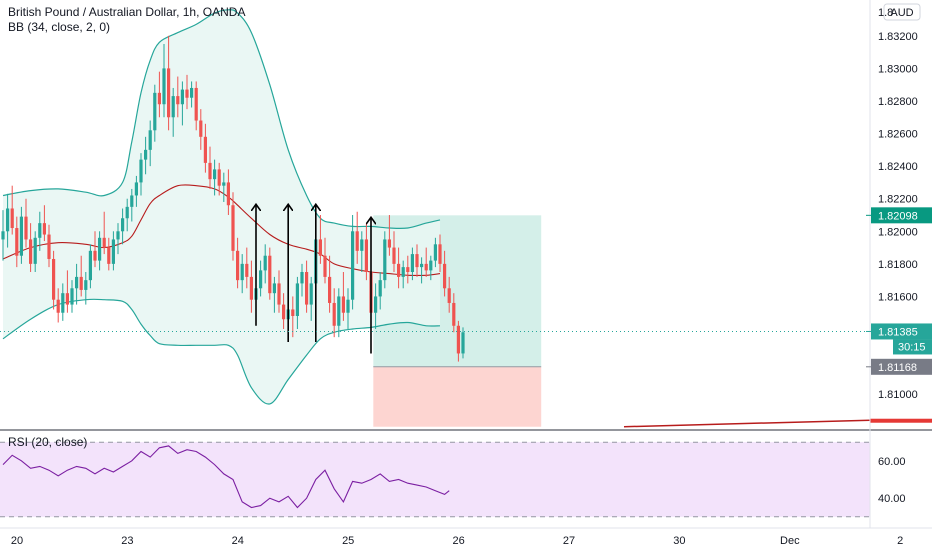 The height and width of the screenshot is (550, 932). I want to click on time-axis: 20 23 24 25 26 27 30 Dec 2, so click(466, 537).